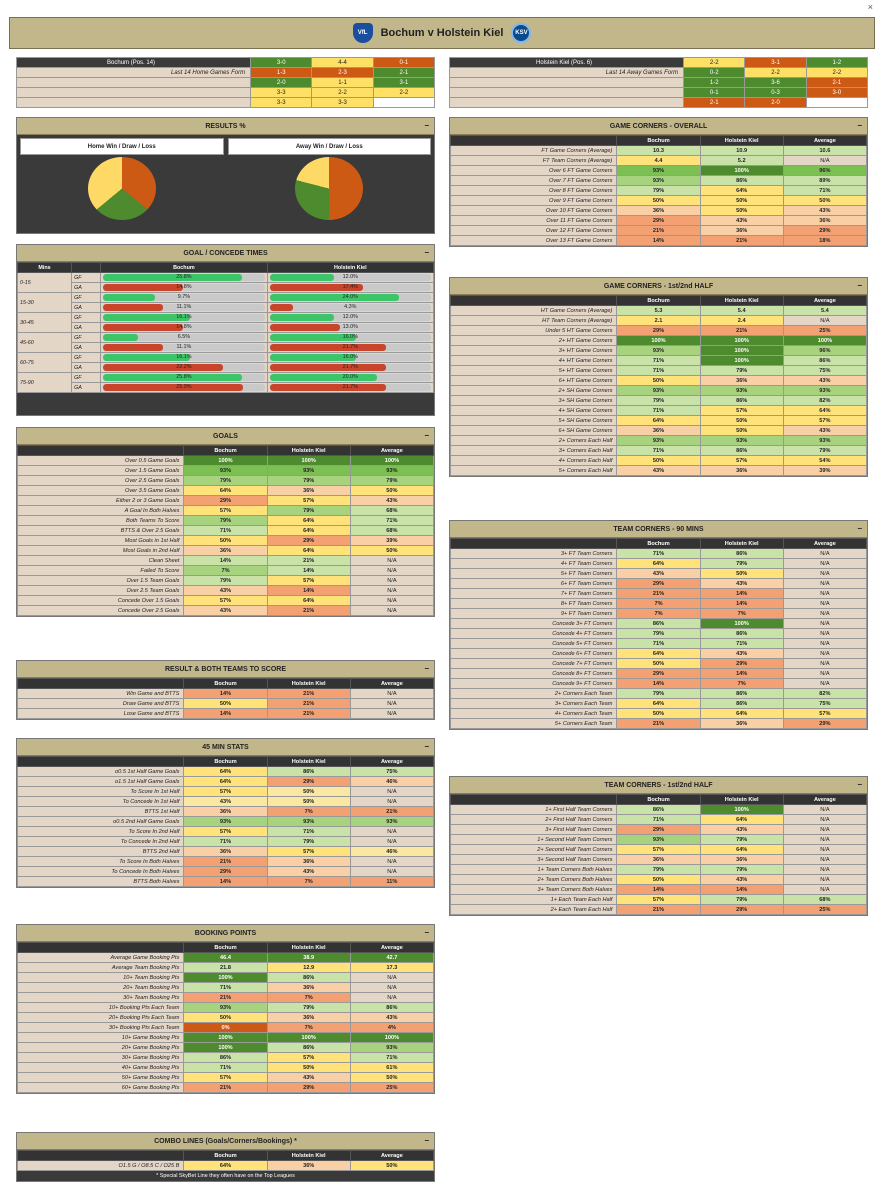 This screenshot has height=1200, width=885. What do you see at coordinates (741, 150) in the screenshot?
I see `stat-value: 10.9` at bounding box center [741, 150].